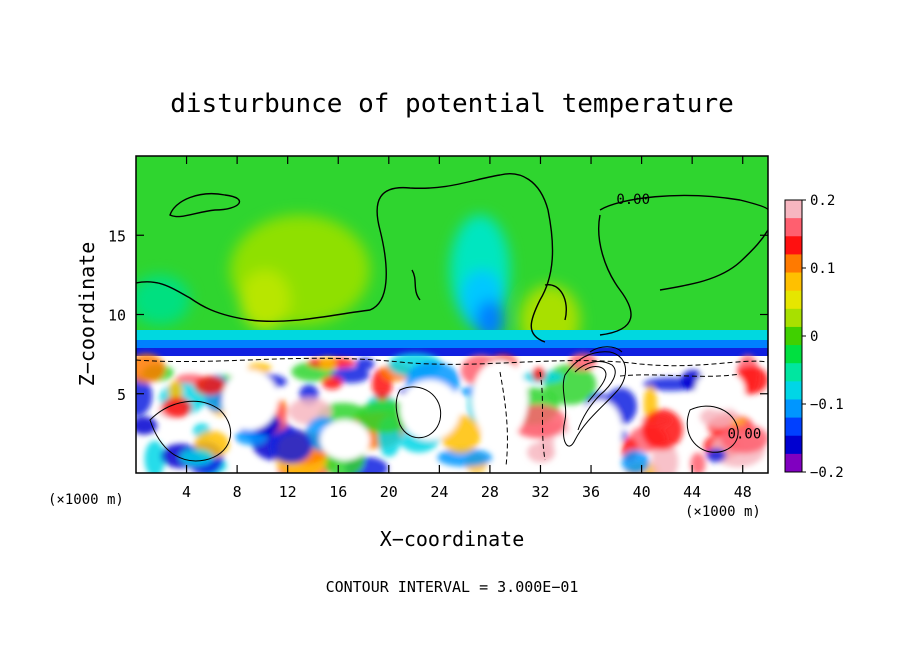  Describe the element at coordinates (439, 492) in the screenshot. I see `x-tick-label: 24` at that location.